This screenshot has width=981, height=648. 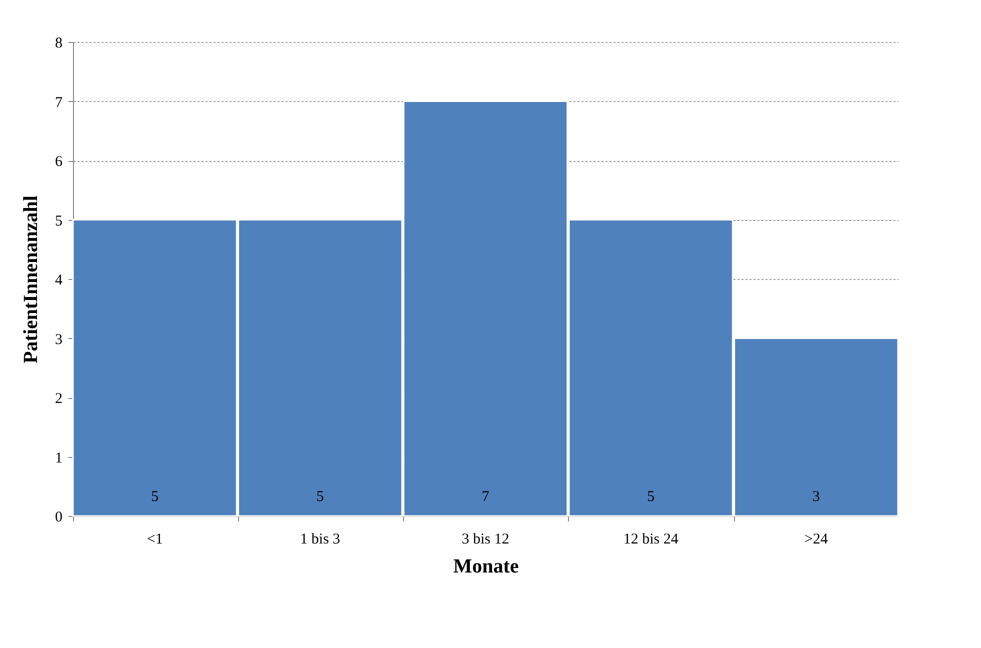 I want to click on data-label: 7, so click(x=486, y=497).